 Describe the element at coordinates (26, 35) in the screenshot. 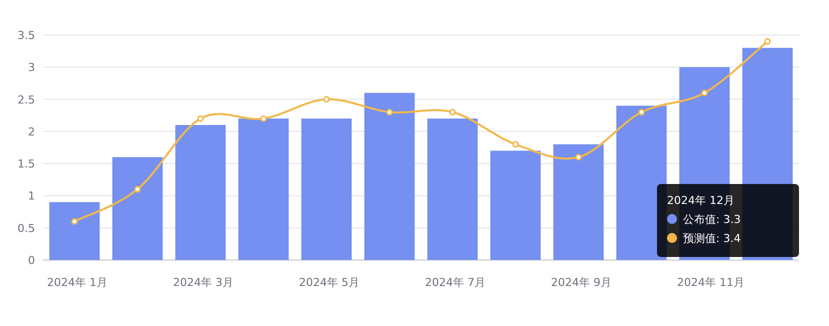

I see `y-tick-label: 3.5` at that location.